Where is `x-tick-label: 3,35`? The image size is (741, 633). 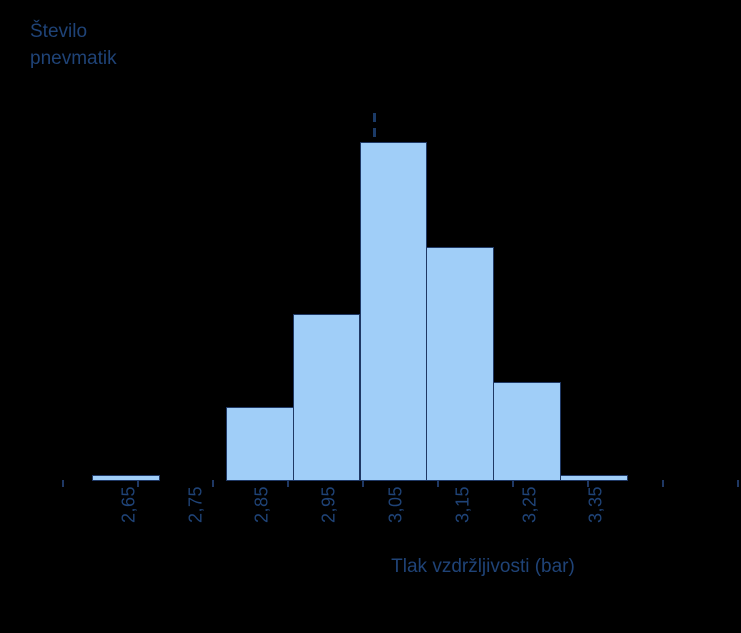 x-tick-label: 3,35 is located at coordinates (595, 505).